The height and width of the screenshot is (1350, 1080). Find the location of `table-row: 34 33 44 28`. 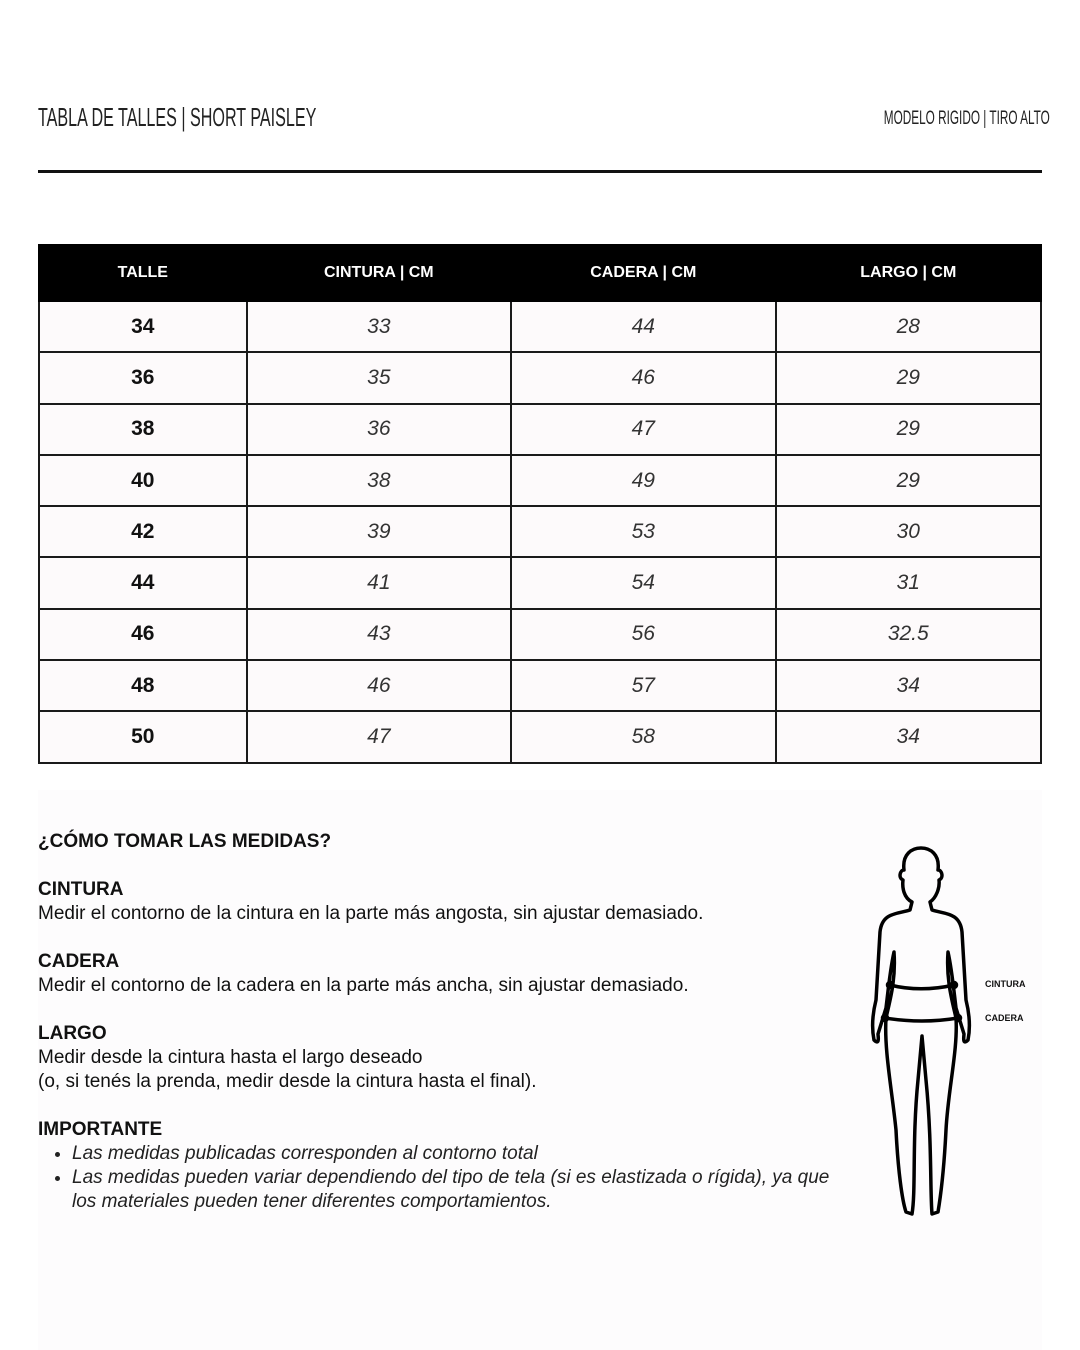

table-row: 34 33 44 28 is located at coordinates (540, 326).